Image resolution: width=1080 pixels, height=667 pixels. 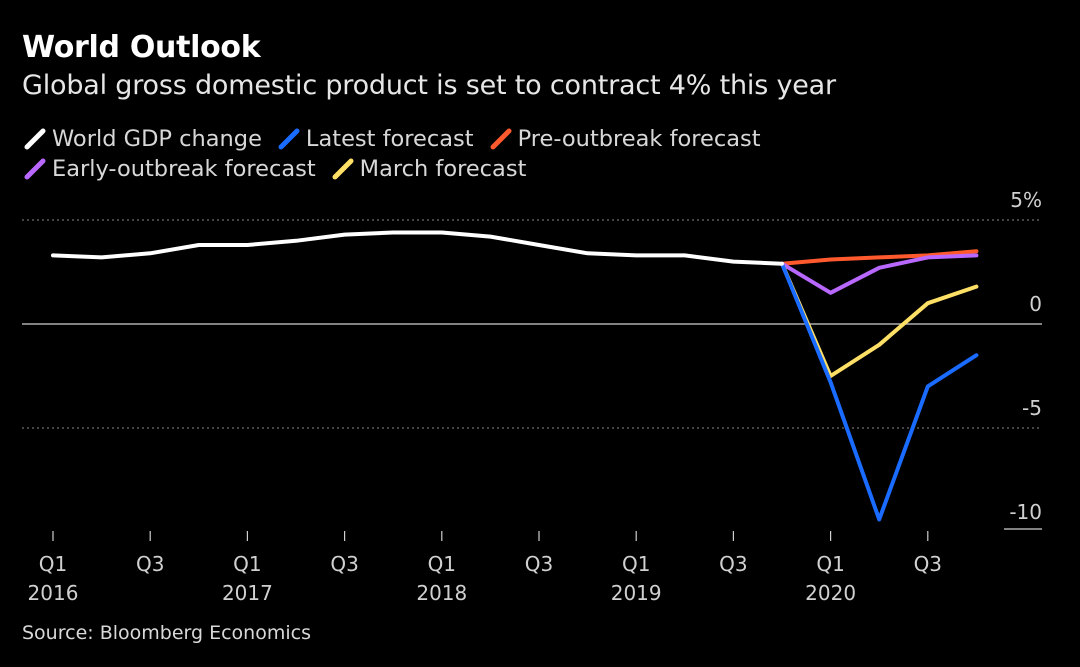 I want to click on legend-label-march: March forecast, so click(x=443, y=169).